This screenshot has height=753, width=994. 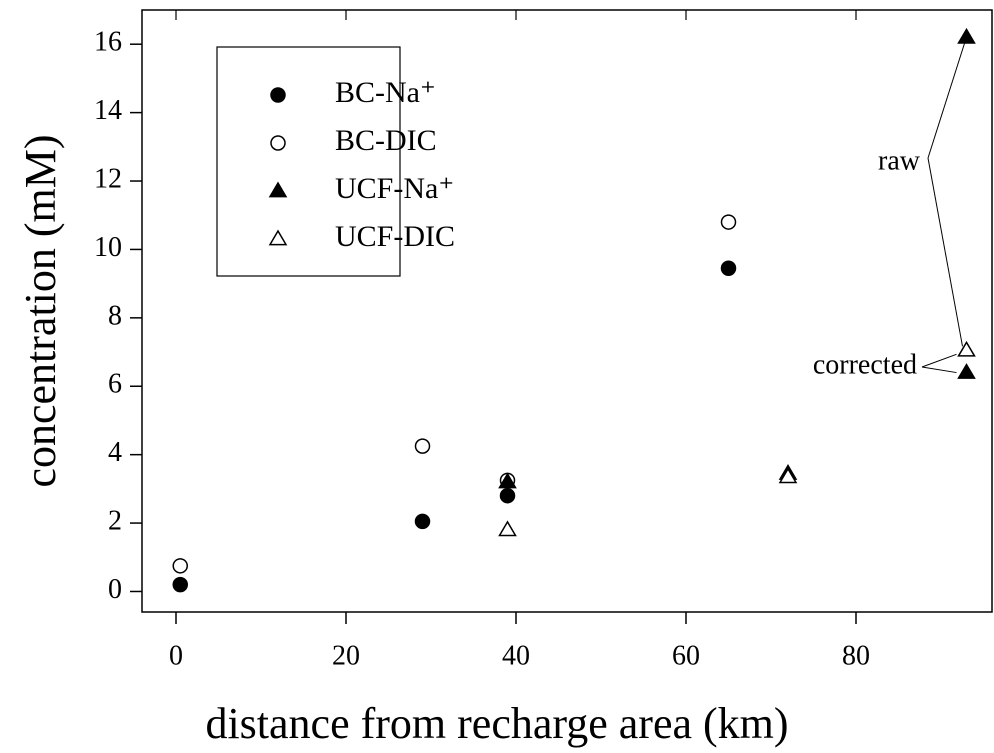 What do you see at coordinates (108, 247) in the screenshot?
I see `y-tick-label: 10` at bounding box center [108, 247].